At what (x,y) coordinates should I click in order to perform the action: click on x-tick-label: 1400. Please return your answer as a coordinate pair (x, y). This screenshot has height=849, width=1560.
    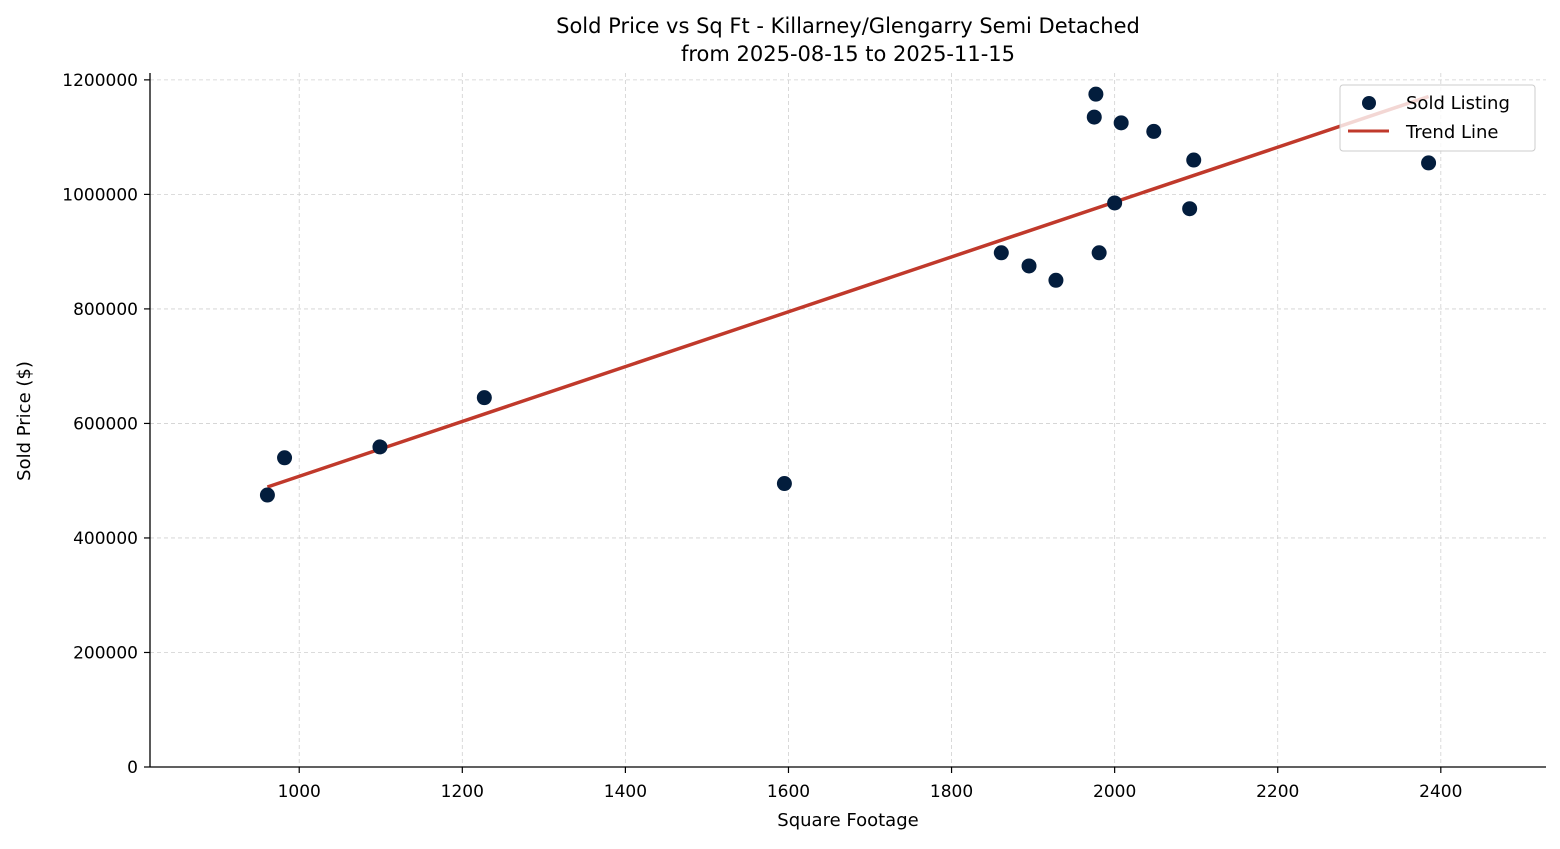
    Looking at the image, I should click on (625, 792).